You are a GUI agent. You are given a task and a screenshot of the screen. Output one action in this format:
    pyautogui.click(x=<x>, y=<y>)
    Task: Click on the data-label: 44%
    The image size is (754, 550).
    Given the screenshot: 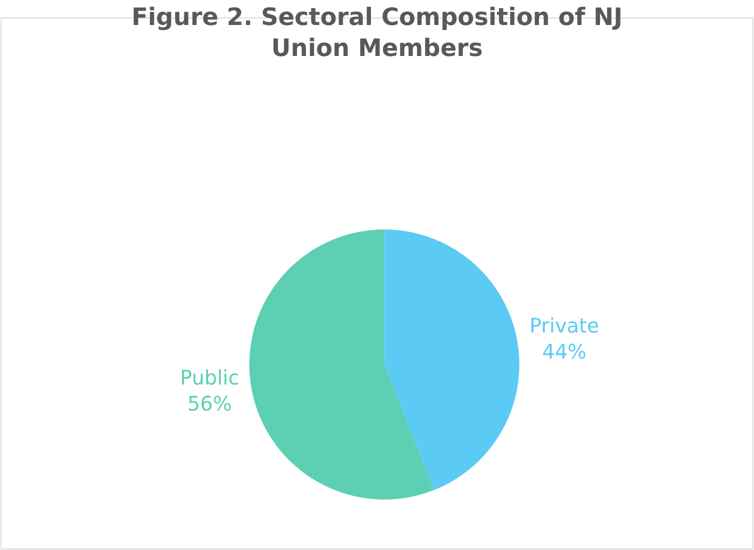 What is the action you would take?
    pyautogui.click(x=564, y=351)
    